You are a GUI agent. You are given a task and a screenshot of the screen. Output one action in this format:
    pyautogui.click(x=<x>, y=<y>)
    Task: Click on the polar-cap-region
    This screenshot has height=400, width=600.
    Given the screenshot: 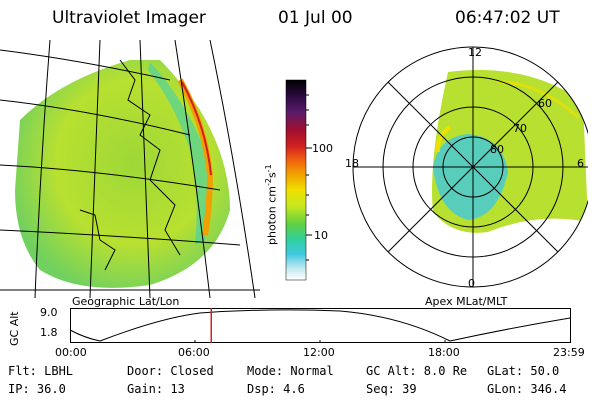 What is the action you would take?
    pyautogui.click(x=470, y=177)
    